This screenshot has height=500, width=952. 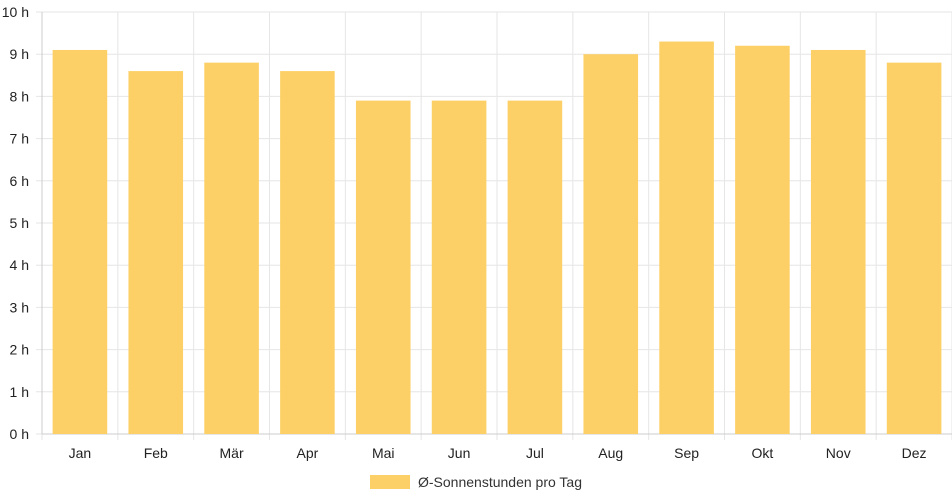 What do you see at coordinates (19, 96) in the screenshot?
I see `y-tick-label: 8 h` at bounding box center [19, 96].